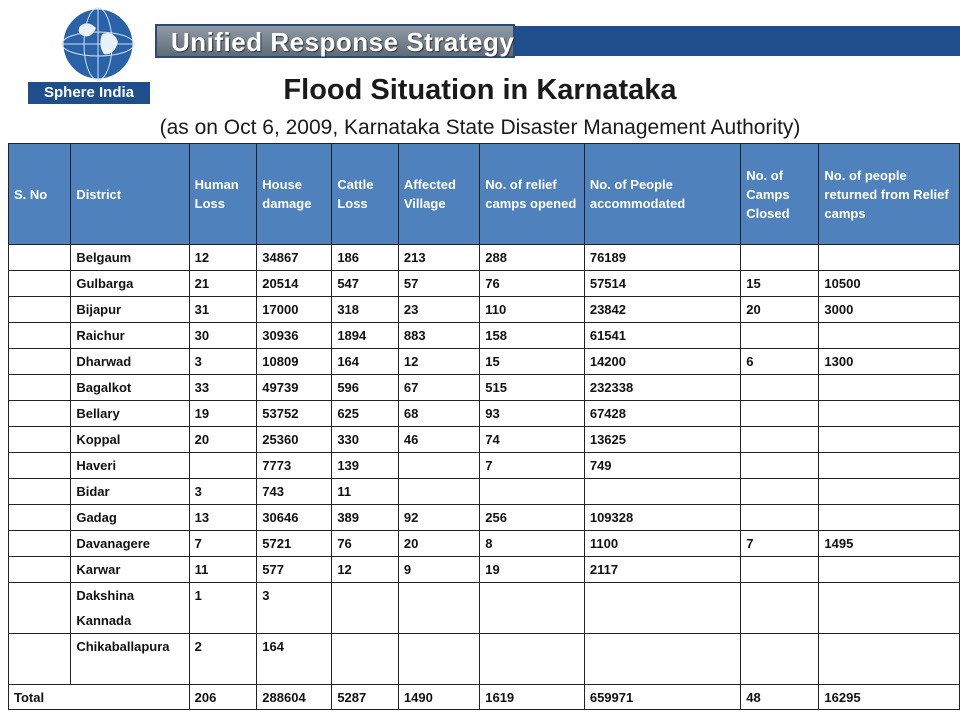 This screenshot has width=960, height=720. Describe the element at coordinates (780, 697) in the screenshot. I see `total-cell: 48` at that location.